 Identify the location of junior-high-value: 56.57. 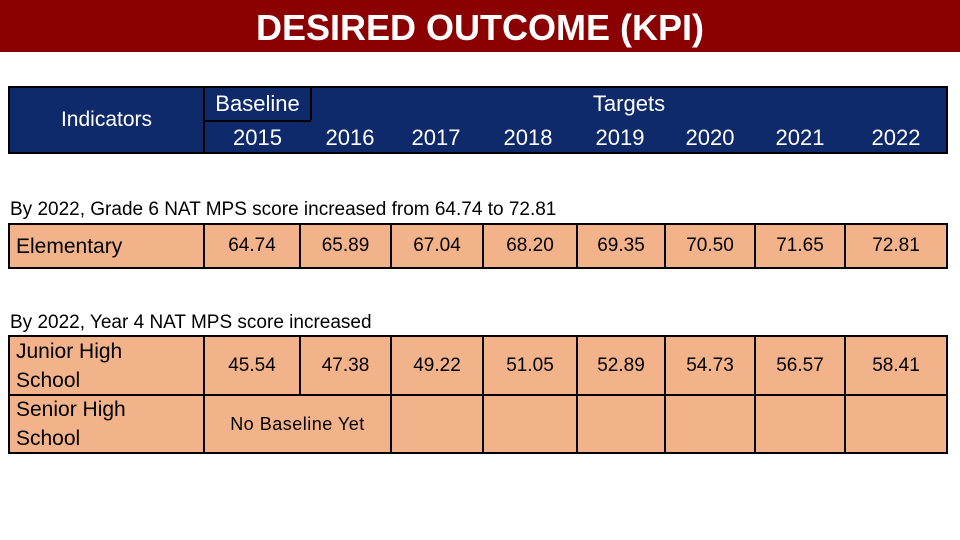
(800, 365).